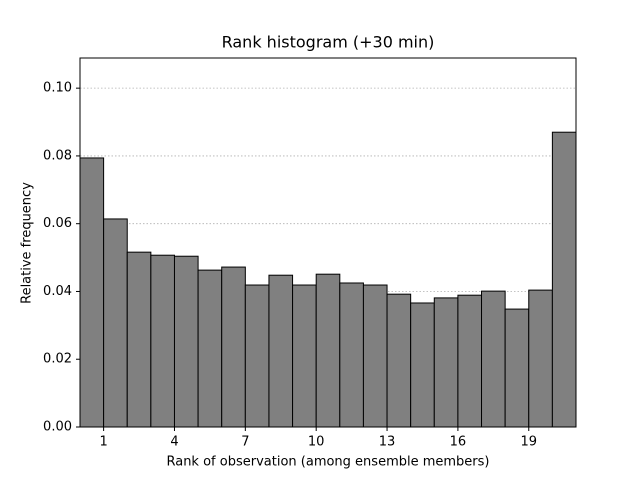 This screenshot has height=484, width=640. Describe the element at coordinates (245, 442) in the screenshot. I see `x-tick-label: 7` at that location.